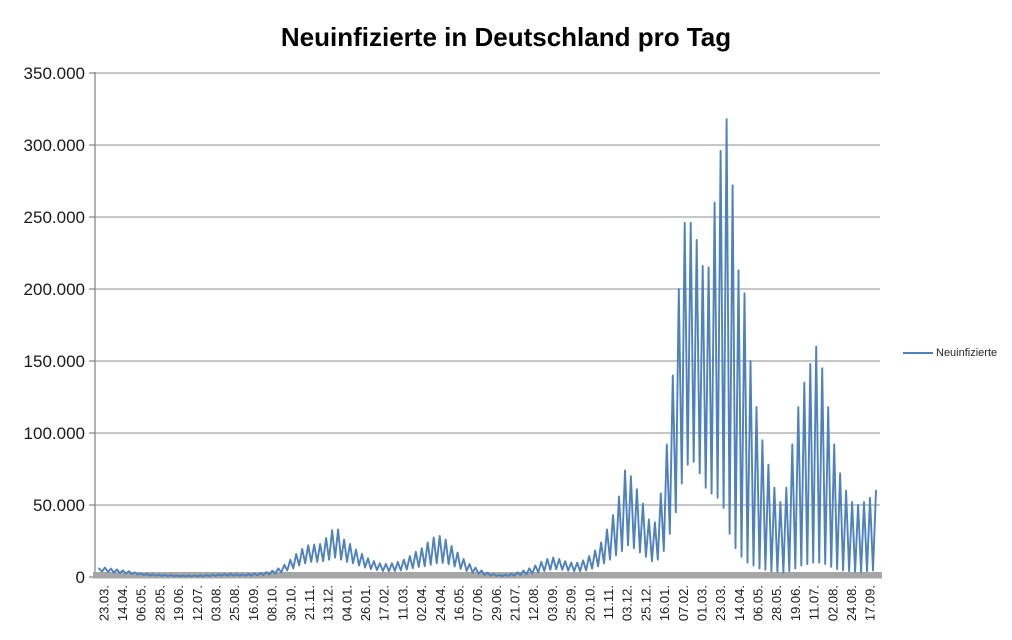  I want to click on legend-line-swatch, so click(918, 353).